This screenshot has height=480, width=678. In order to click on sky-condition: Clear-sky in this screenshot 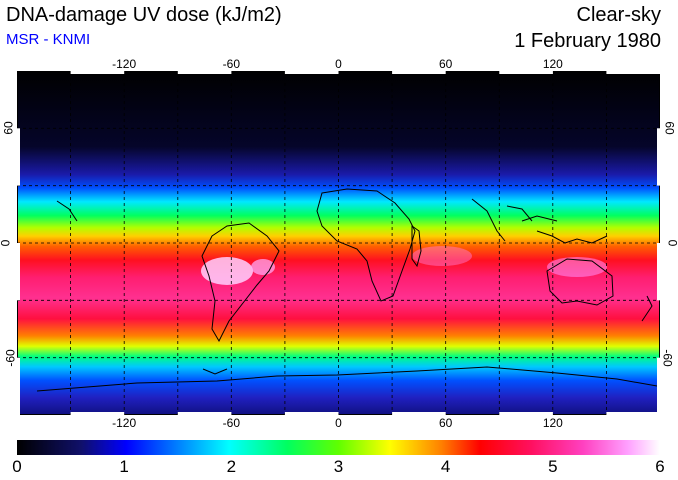, I will do `click(618, 15)`.